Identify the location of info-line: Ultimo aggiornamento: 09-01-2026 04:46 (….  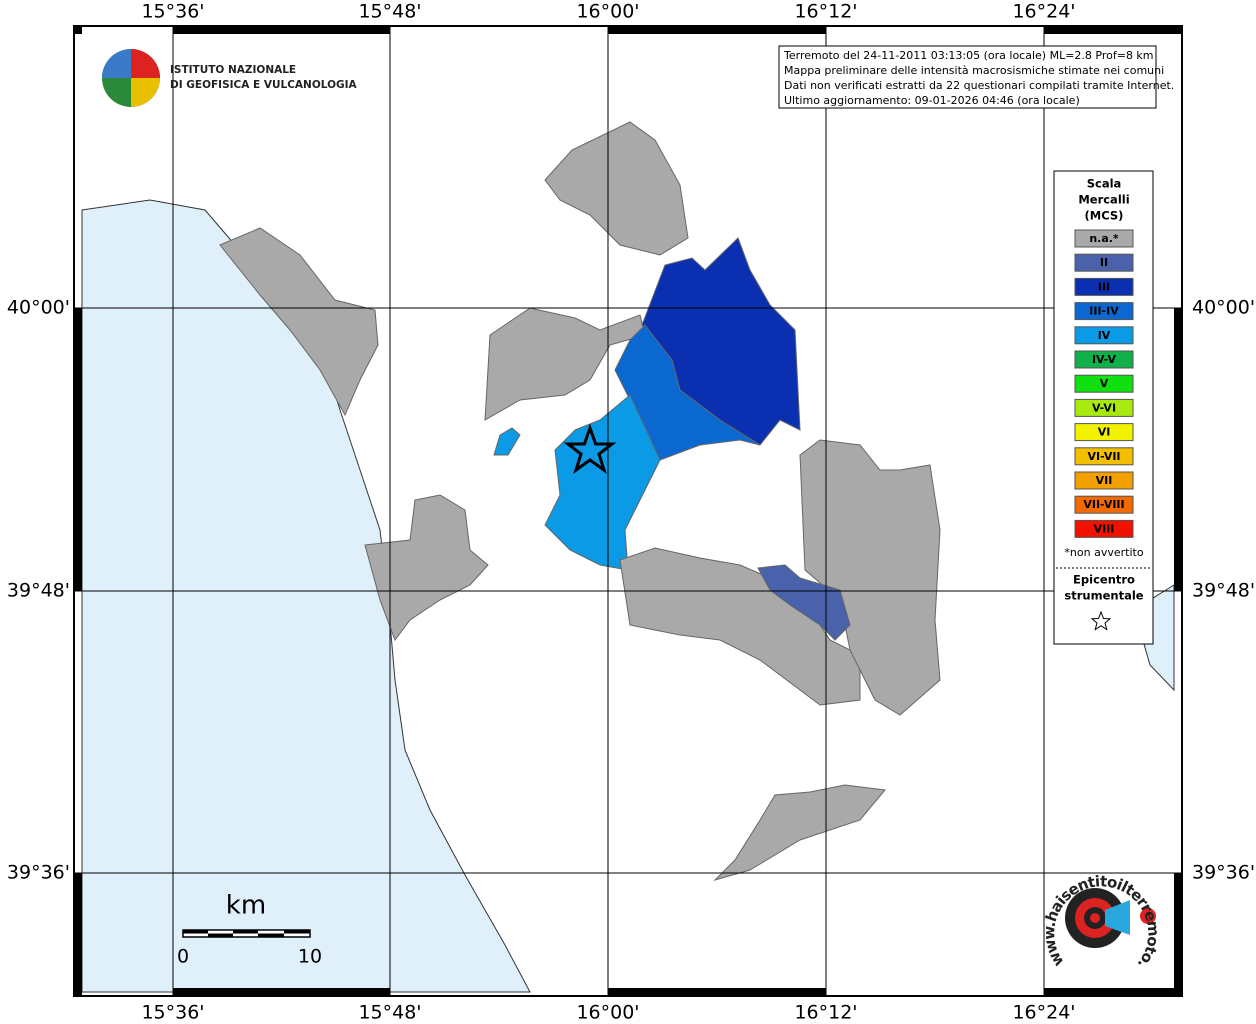
(932, 100).